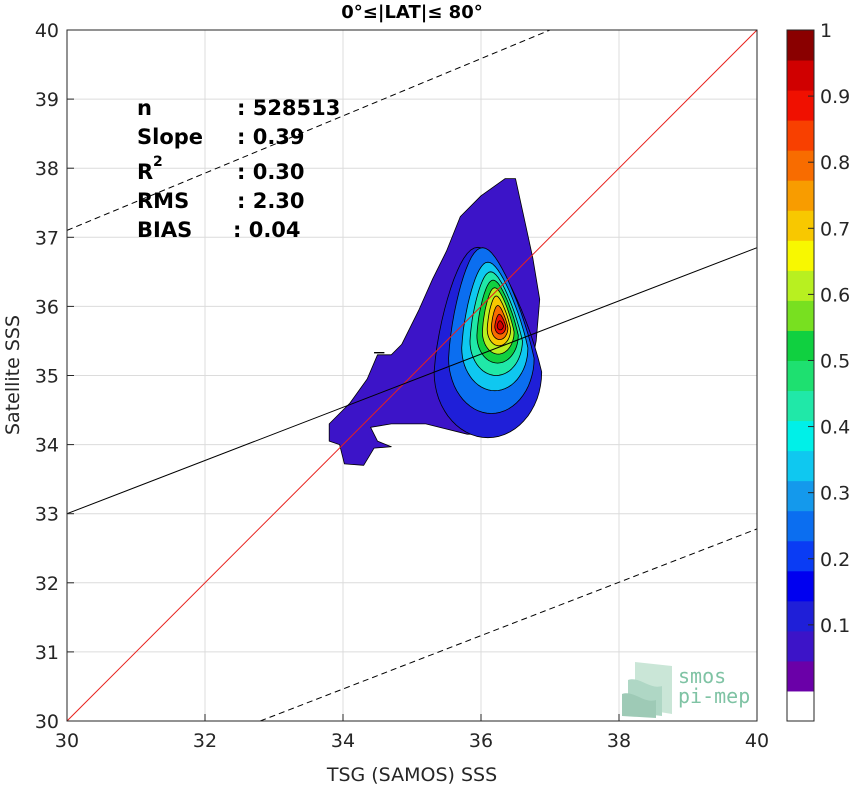 Image resolution: width=855 pixels, height=787 pixels. I want to click on contour-level, so click(500, 325).